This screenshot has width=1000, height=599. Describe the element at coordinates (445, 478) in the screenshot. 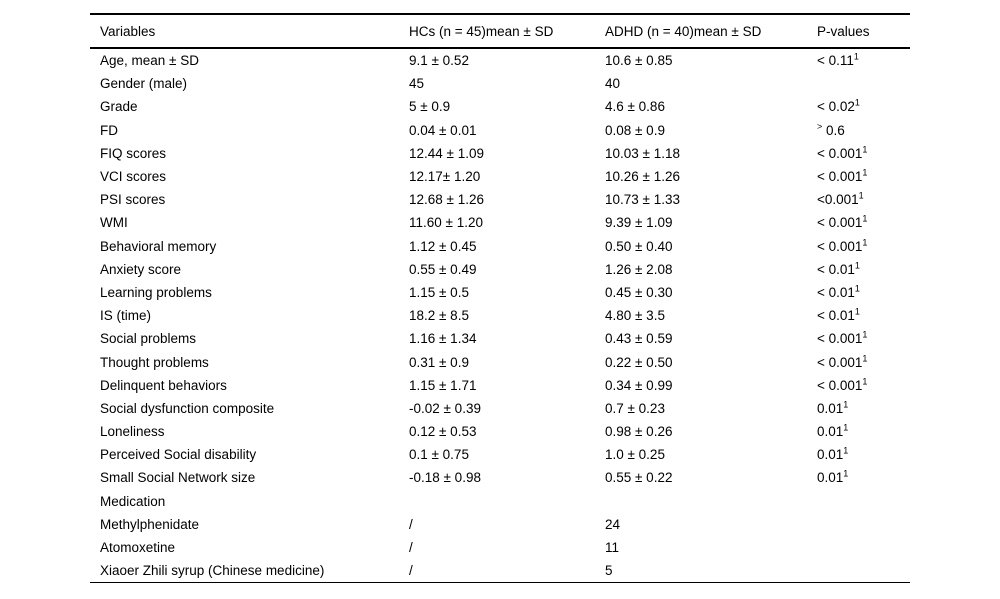

I see `hcs-cell: -0.18 ± 0.98` at that location.